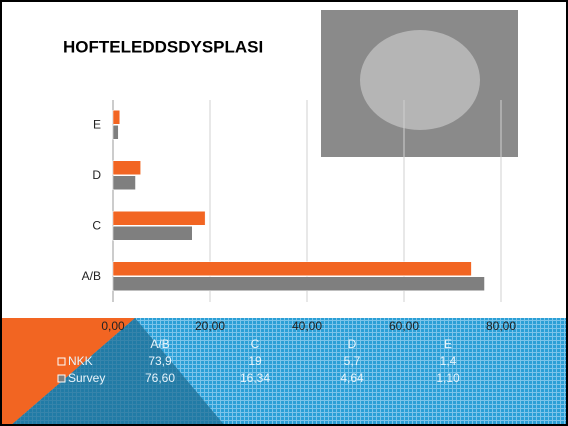 The height and width of the screenshot is (426, 568). What do you see at coordinates (352, 344) in the screenshot?
I see `table-header: D` at bounding box center [352, 344].